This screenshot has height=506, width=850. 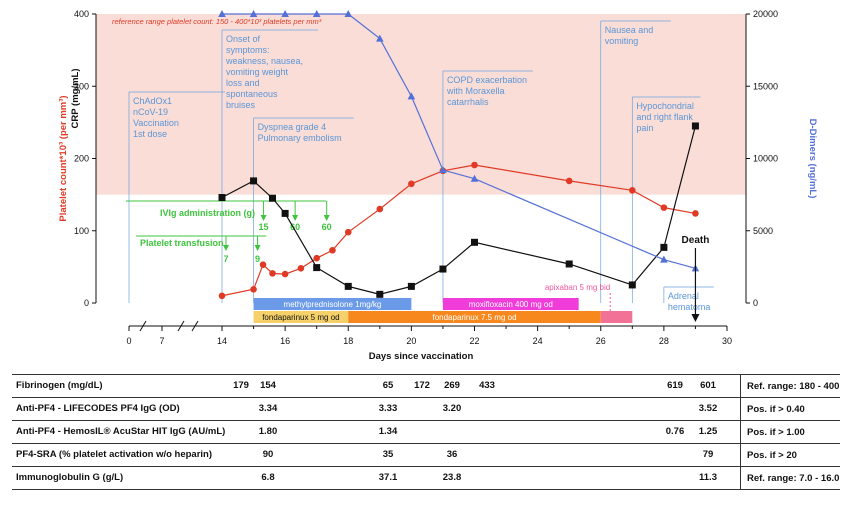 What do you see at coordinates (601, 341) in the screenshot?
I see `x-tick-label: 26` at bounding box center [601, 341].